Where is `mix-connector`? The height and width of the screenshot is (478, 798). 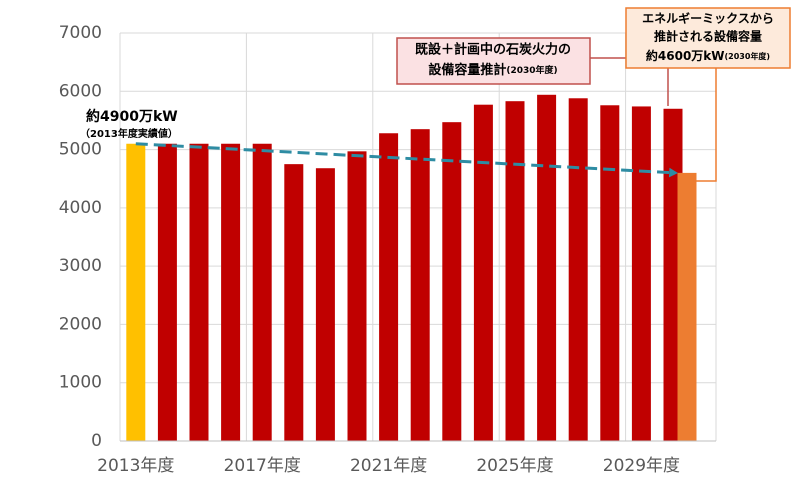
mix-connector is located at coordinates (705, 125).